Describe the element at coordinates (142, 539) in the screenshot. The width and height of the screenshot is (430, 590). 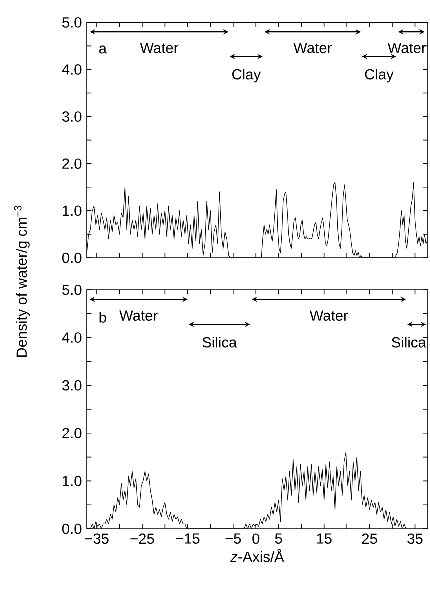
I see `x-tick-label: −25` at that location.